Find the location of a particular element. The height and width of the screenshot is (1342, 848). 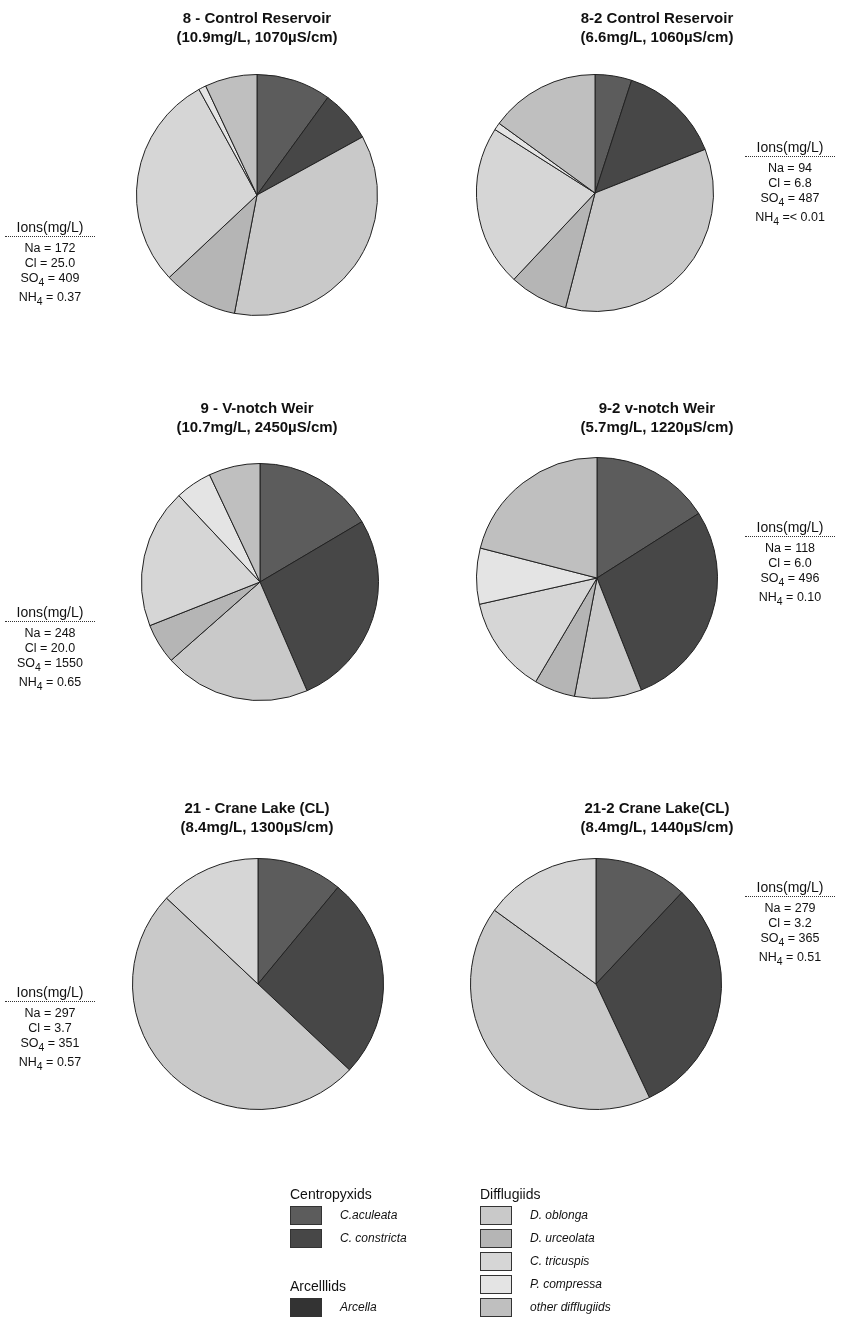

text: NH$_{4}$ = 0.37 is located at coordinates (50, 298).